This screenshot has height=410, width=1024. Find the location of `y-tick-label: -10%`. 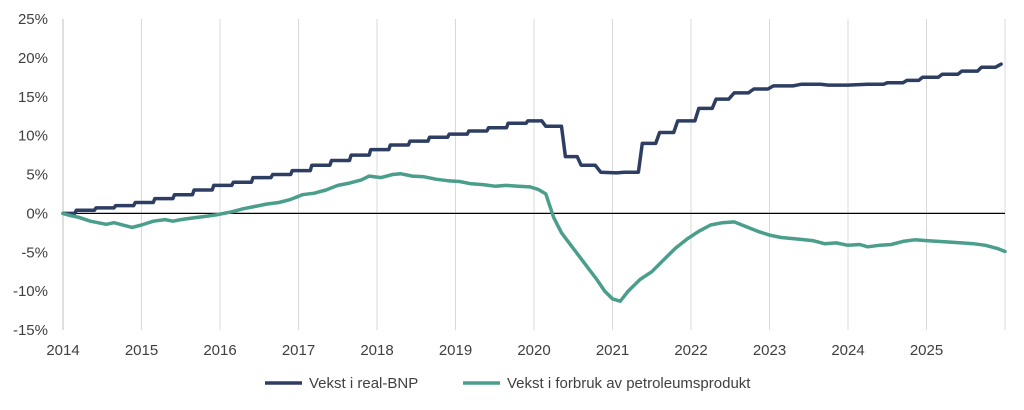

y-tick-label: -10% is located at coordinates (30, 291).